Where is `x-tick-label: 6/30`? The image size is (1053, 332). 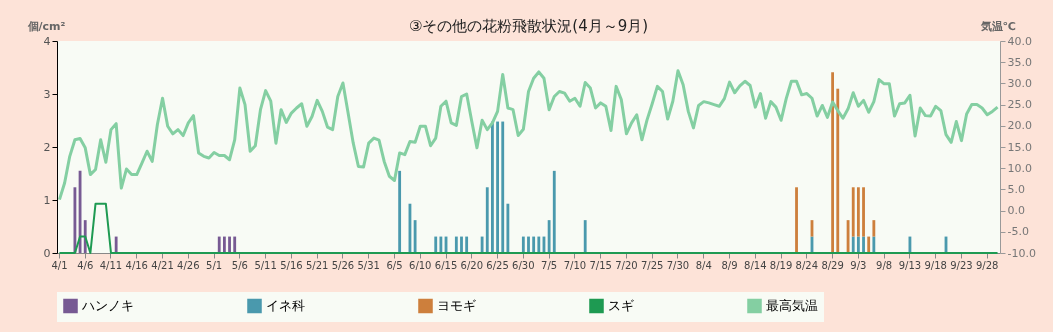 x-tick-label: 6/30 is located at coordinates (523, 265).